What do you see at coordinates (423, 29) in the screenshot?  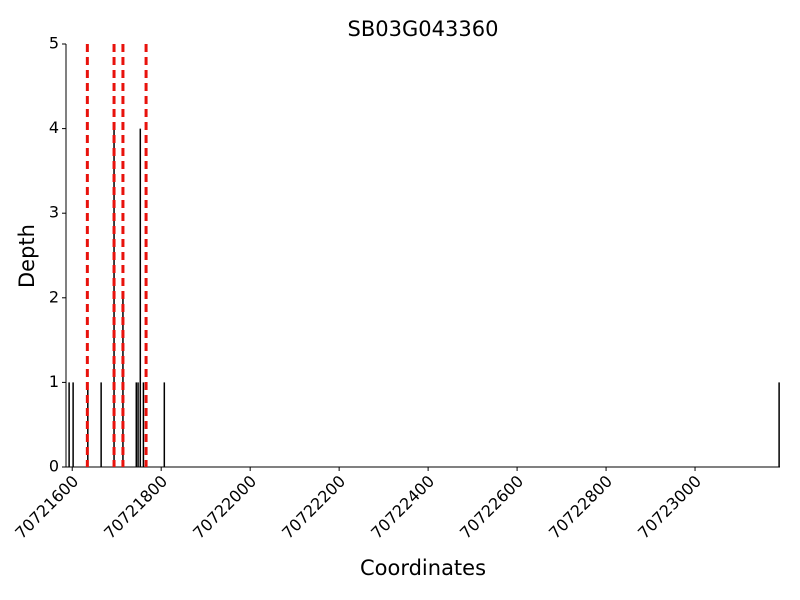 I see `chart-title: SB03G043360` at bounding box center [423, 29].